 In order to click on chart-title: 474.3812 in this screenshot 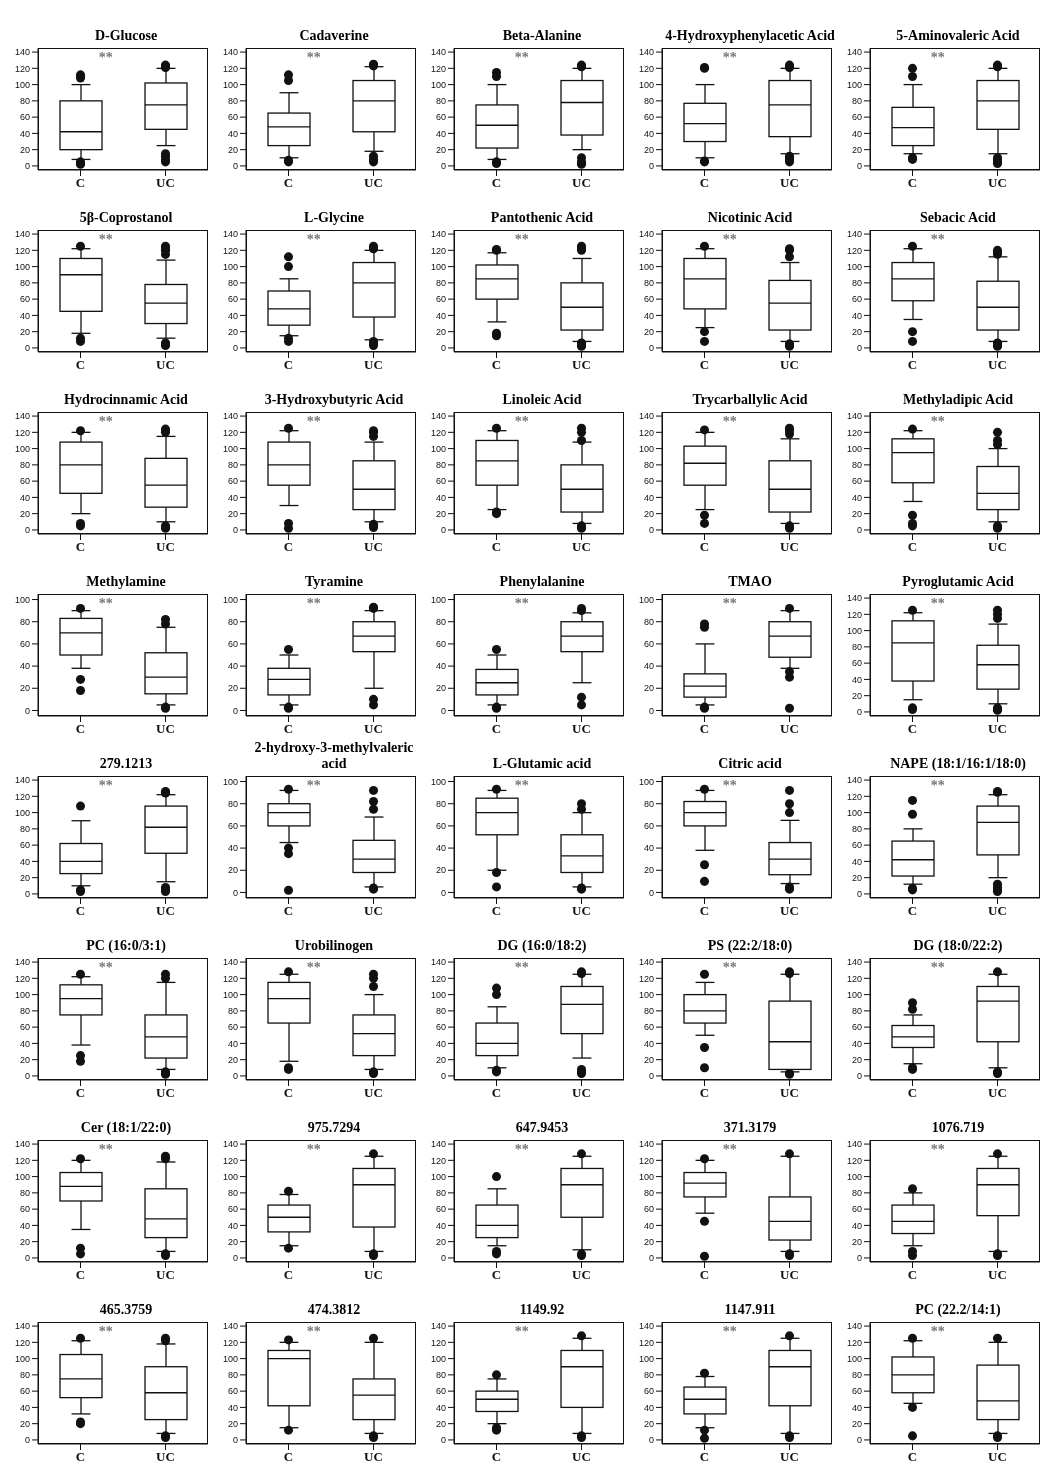, I will do `click(334, 1310)`.